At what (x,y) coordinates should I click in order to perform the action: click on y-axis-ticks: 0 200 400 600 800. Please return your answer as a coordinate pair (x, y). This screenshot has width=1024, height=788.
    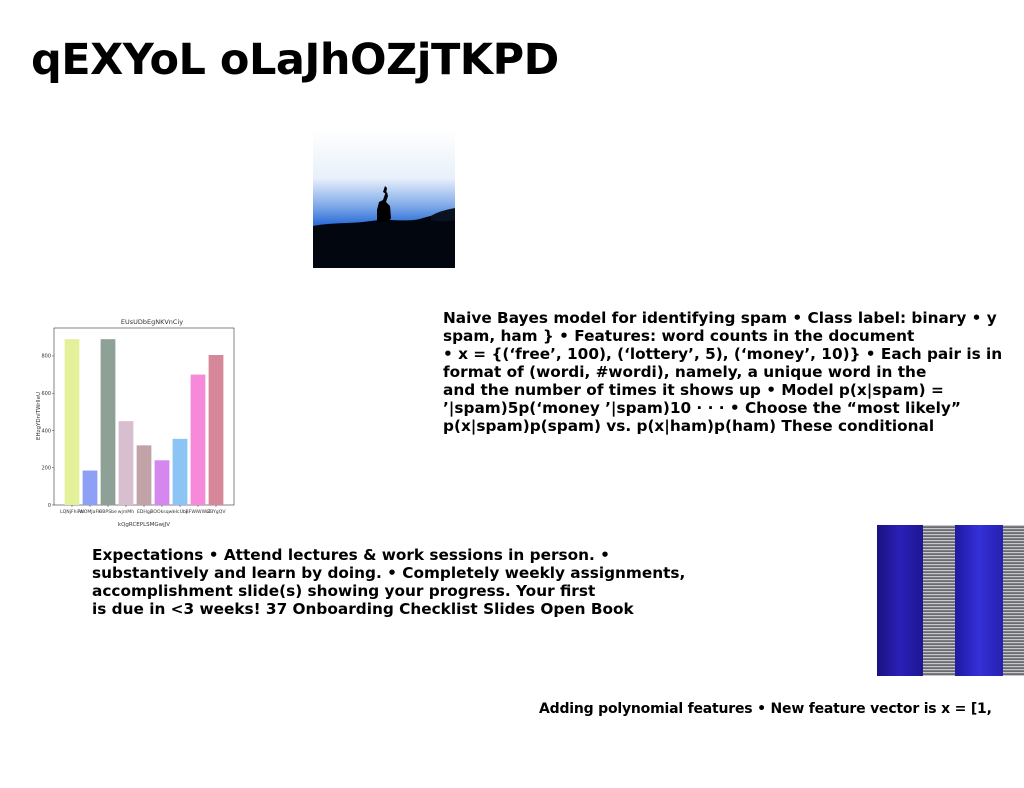
    Looking at the image, I should click on (47, 431).